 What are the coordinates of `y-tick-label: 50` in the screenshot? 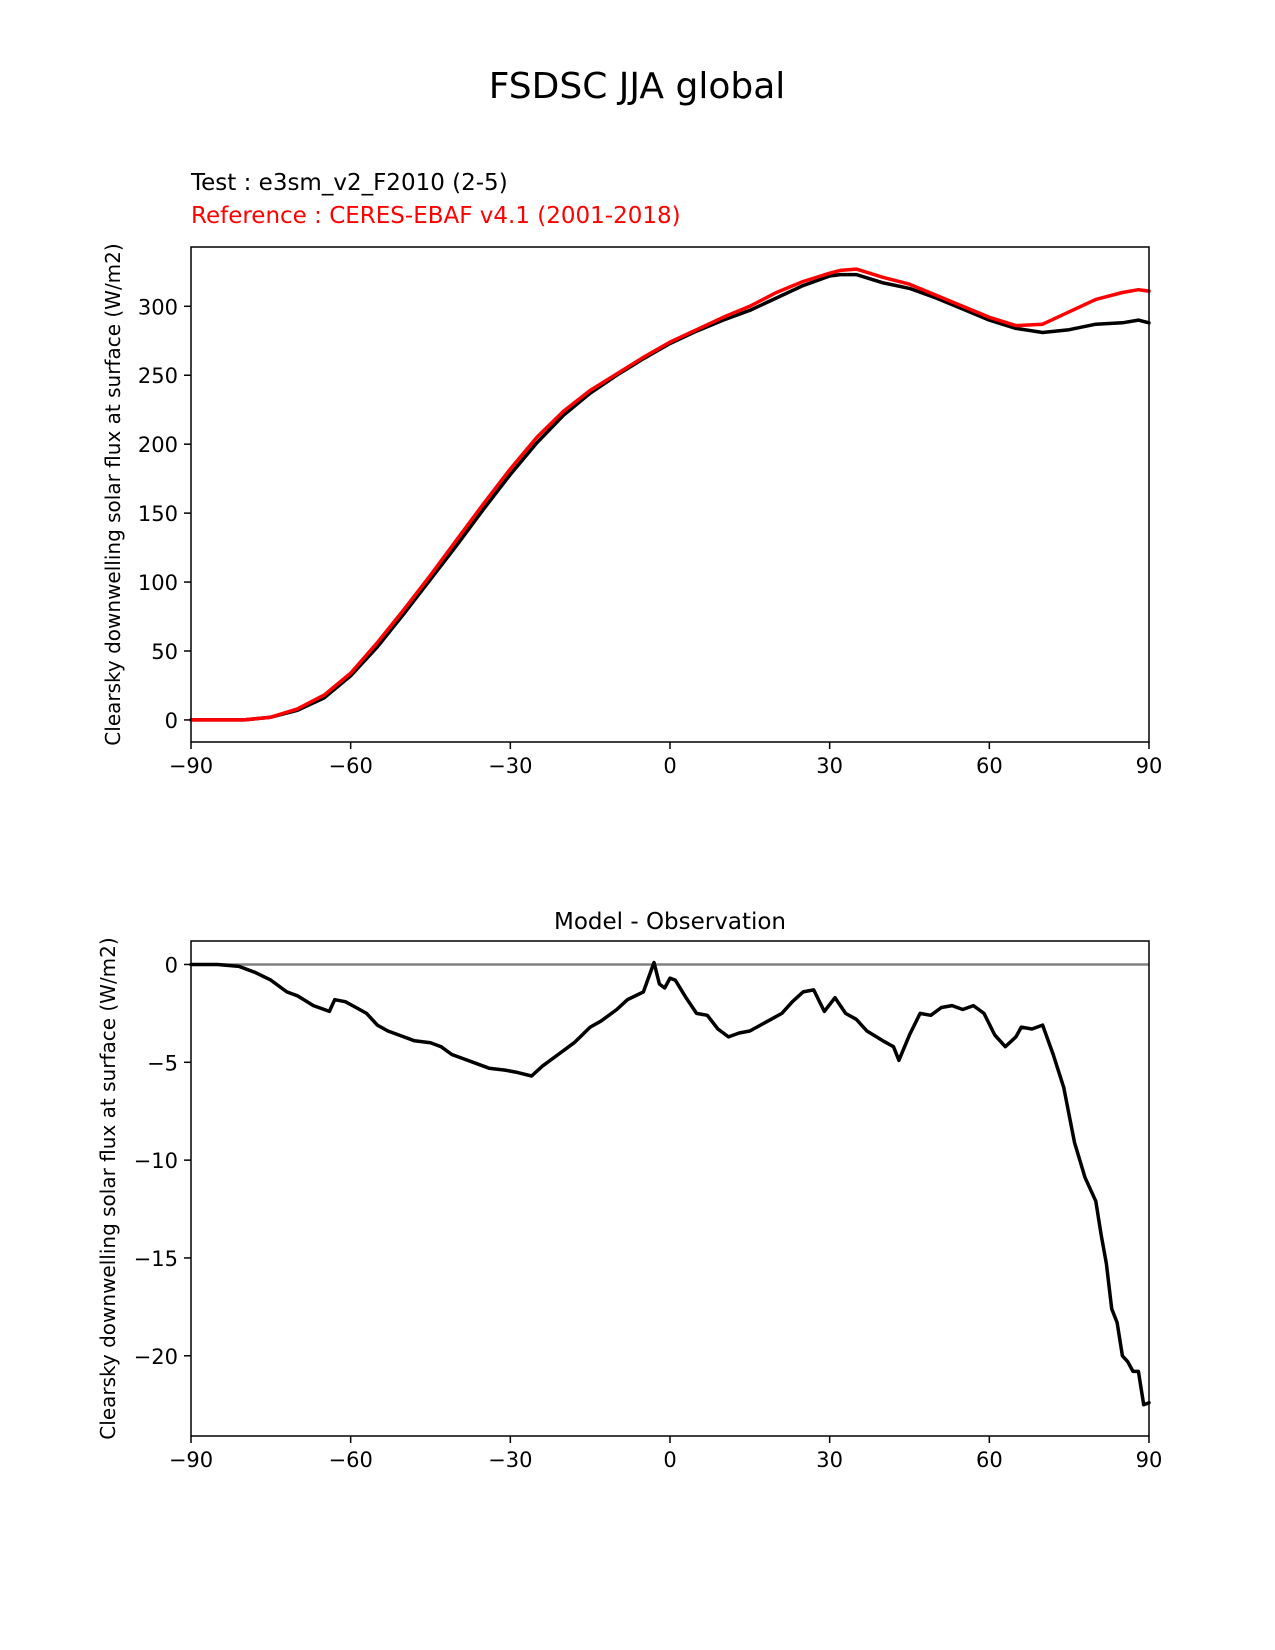 It's located at (164, 652).